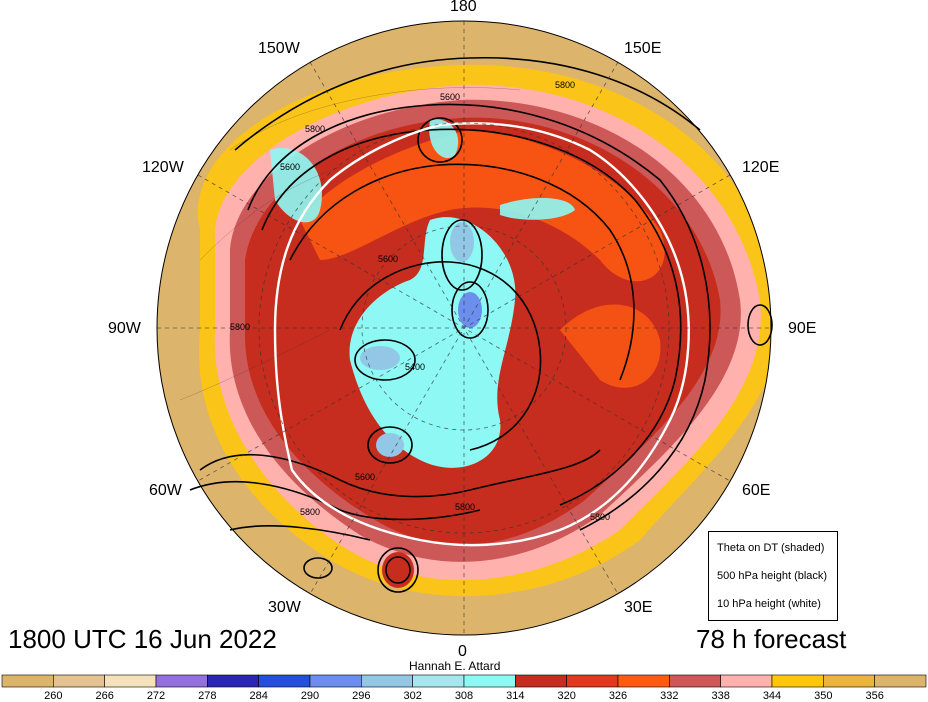 The height and width of the screenshot is (702, 928). I want to click on colorbar-tick-label: 308, so click(464, 696).